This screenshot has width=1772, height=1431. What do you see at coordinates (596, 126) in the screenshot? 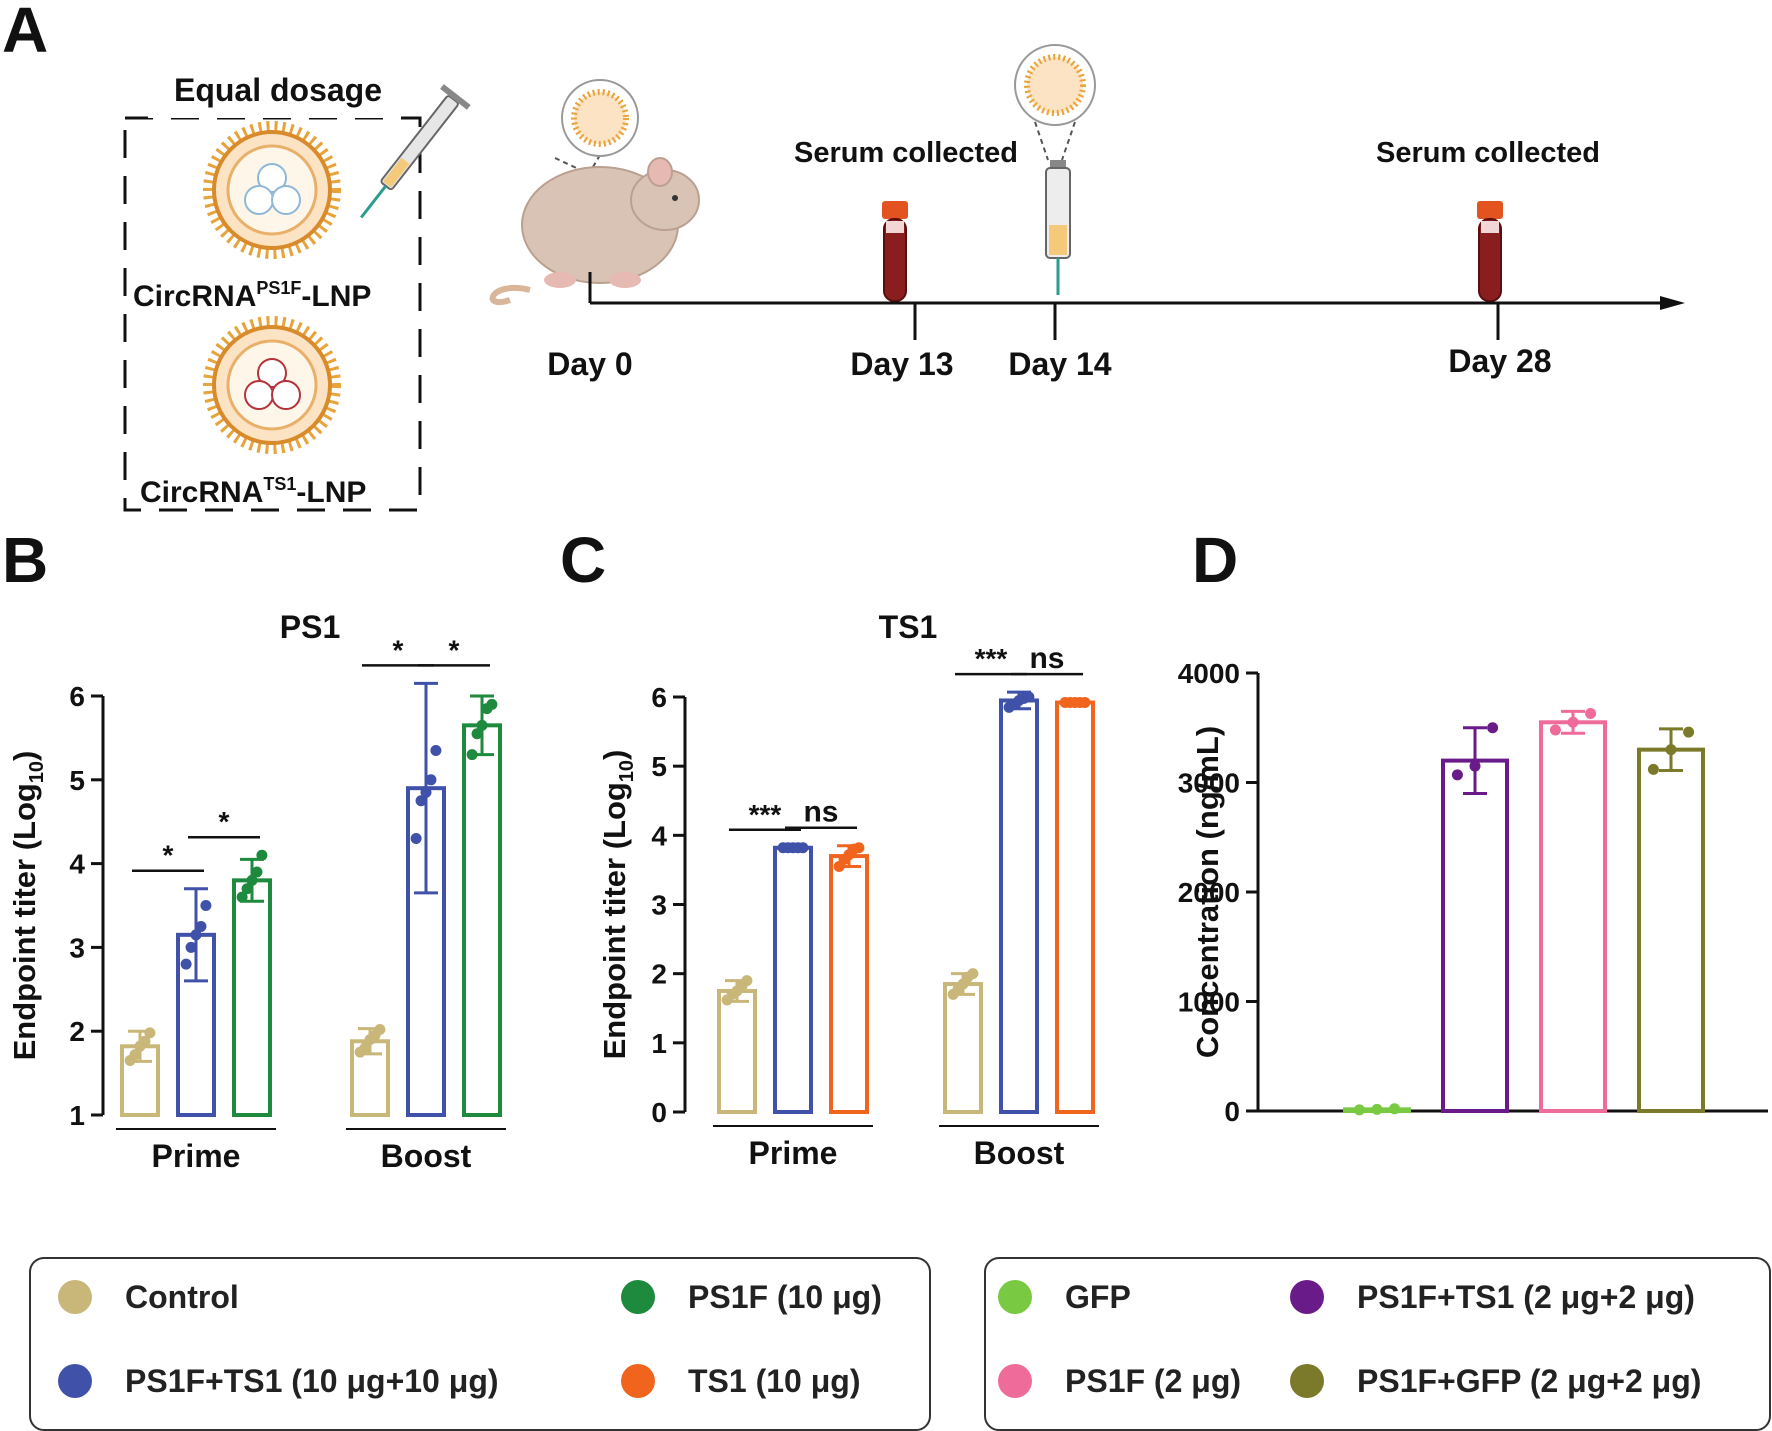
I see `lnp-zoom-icon` at bounding box center [596, 126].